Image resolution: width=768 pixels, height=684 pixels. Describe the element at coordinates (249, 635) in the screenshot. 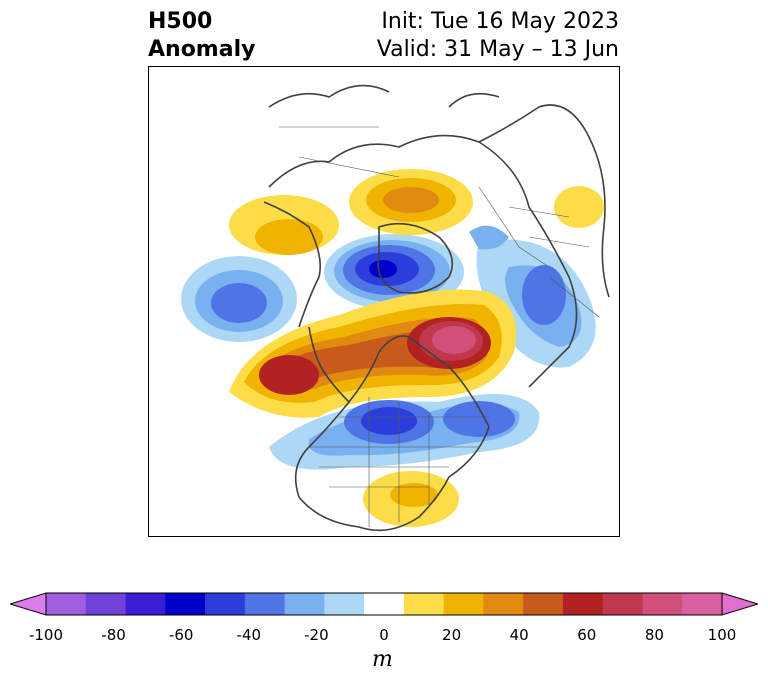

I see `colorbar-tick-label: -40` at that location.